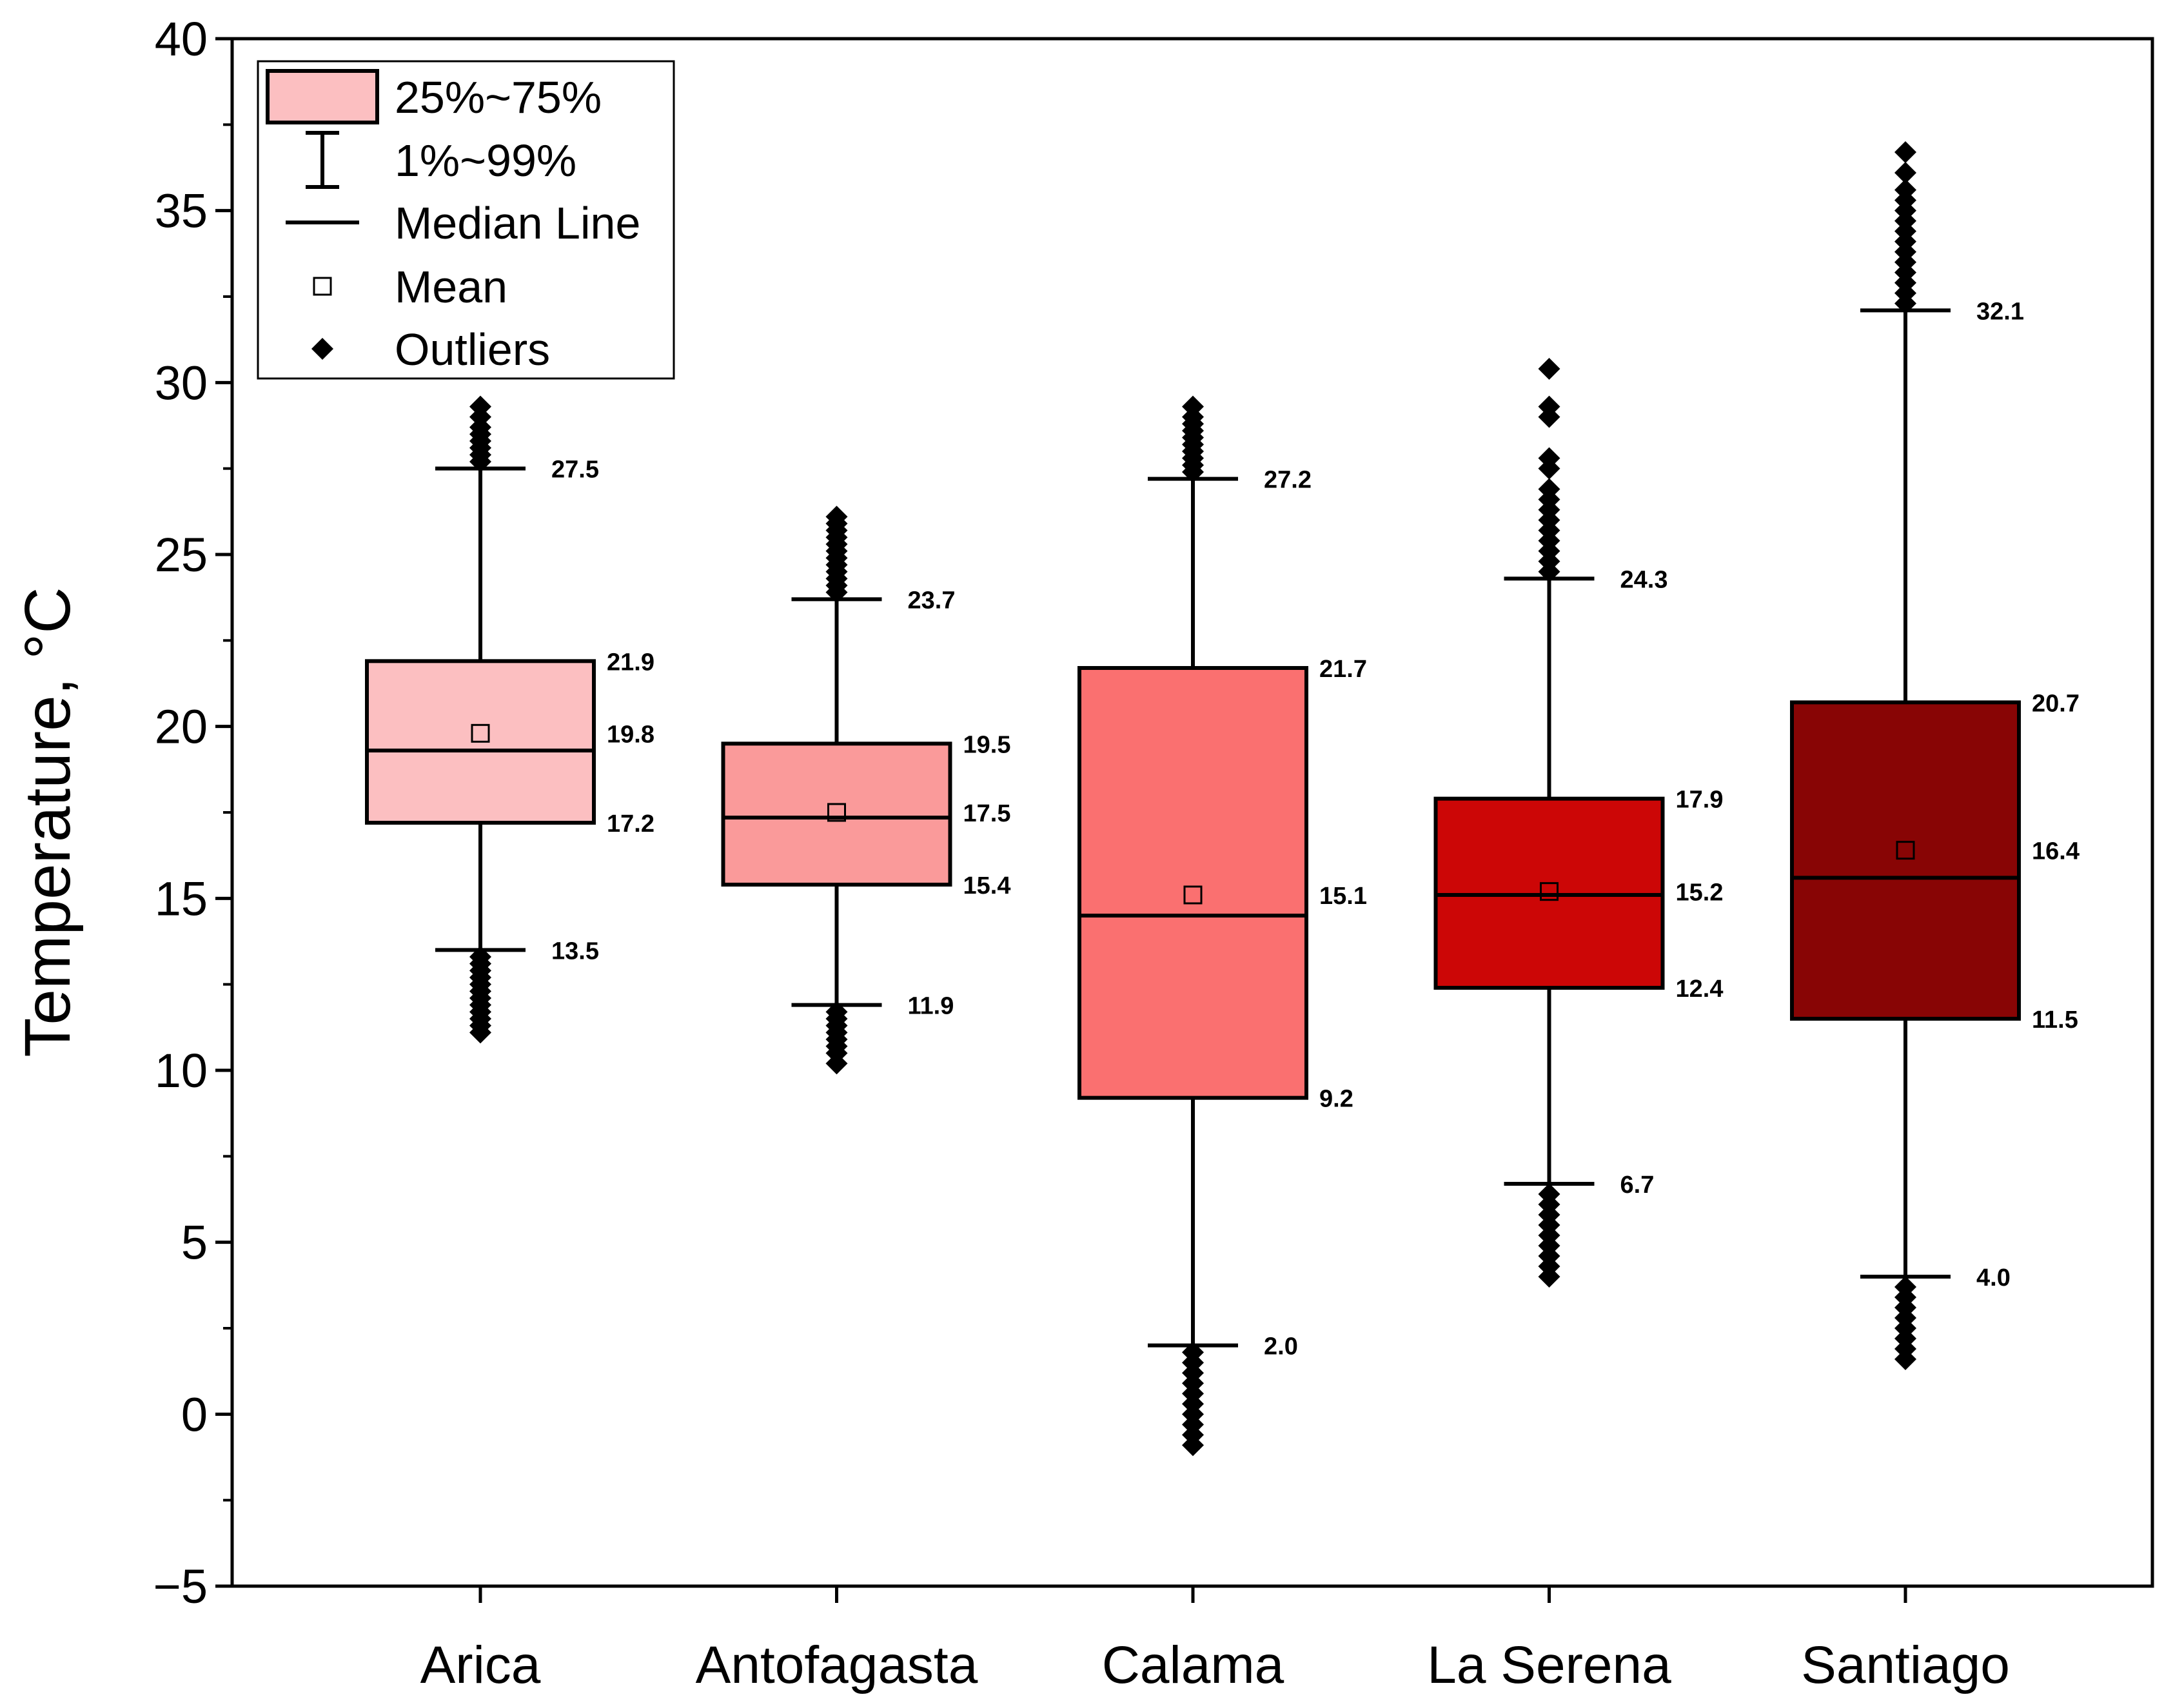 Image resolution: width=2164 pixels, height=1708 pixels. What do you see at coordinates (510, 720) in the screenshot?
I see `box-group-arica: 27.5 13.5 21.9 17.2 19.8` at bounding box center [510, 720].